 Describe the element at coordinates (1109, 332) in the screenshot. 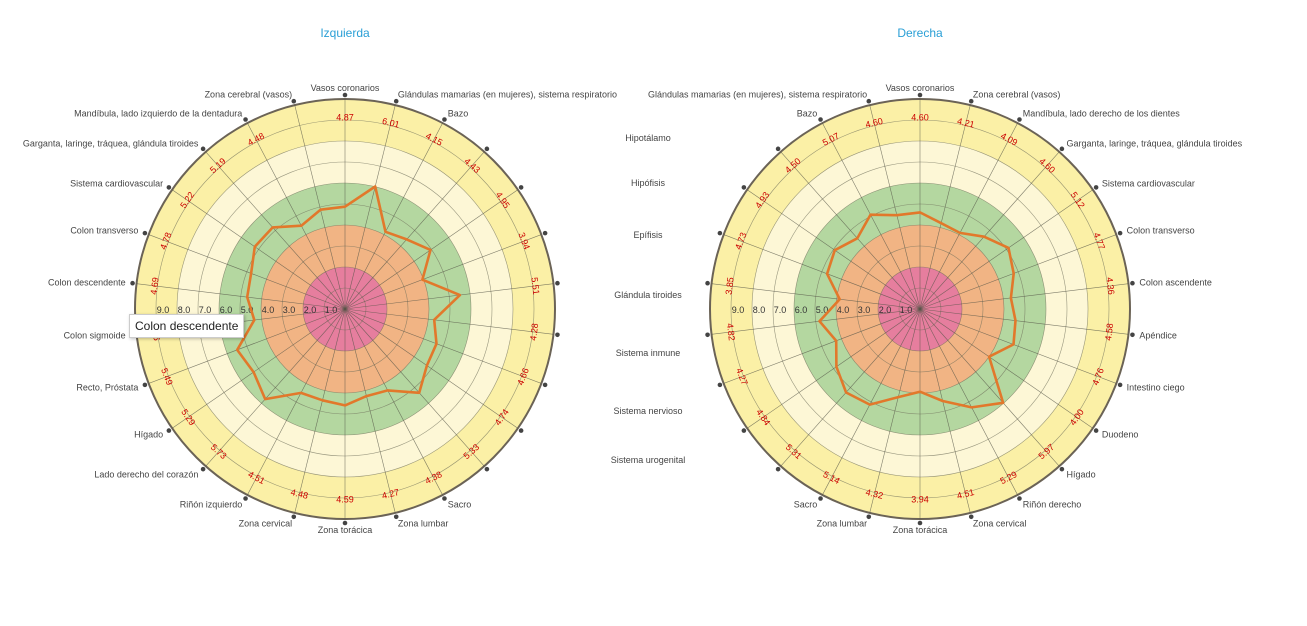

I see `value-label: 4.58` at that location.